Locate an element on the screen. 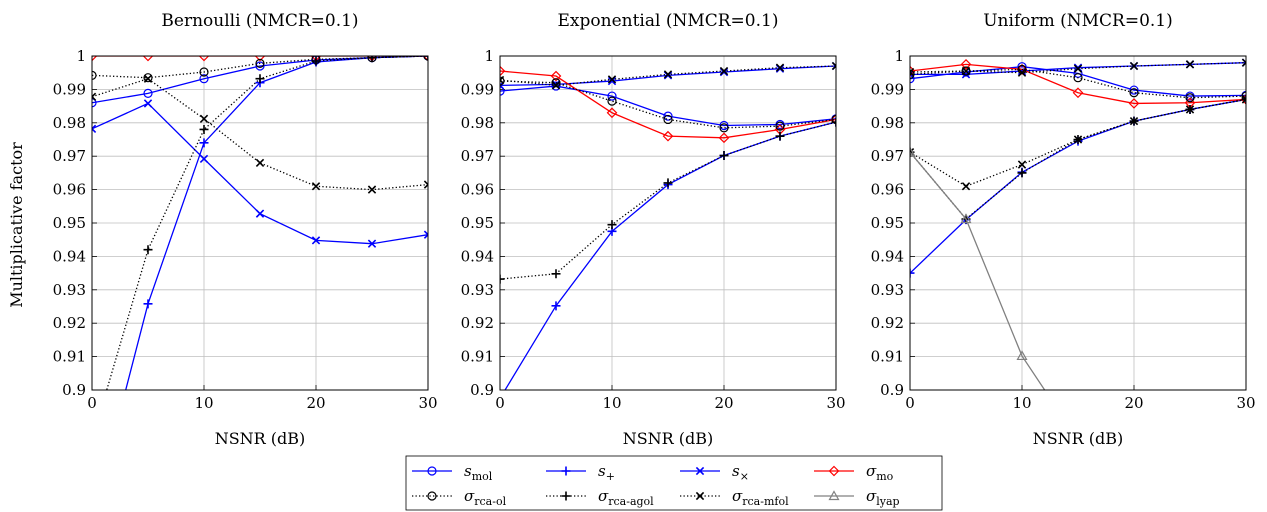 The width and height of the screenshot is (1267, 512). legend-entry-sigma-rca-mfol: σrca-mfol is located at coordinates (734, 497).